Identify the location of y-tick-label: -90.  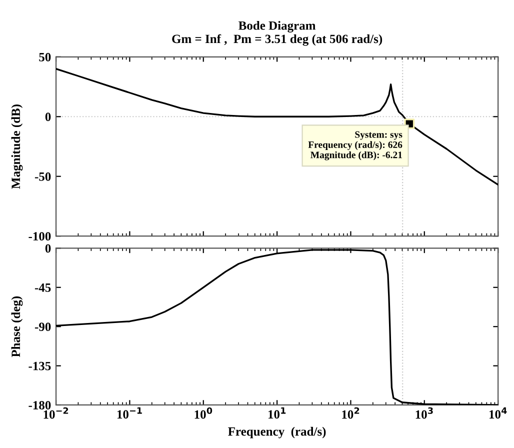
(42, 327).